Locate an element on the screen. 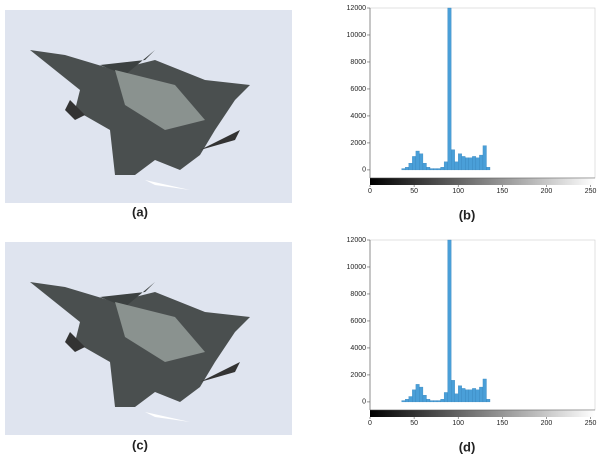  panel-label: (a) is located at coordinates (140, 211).